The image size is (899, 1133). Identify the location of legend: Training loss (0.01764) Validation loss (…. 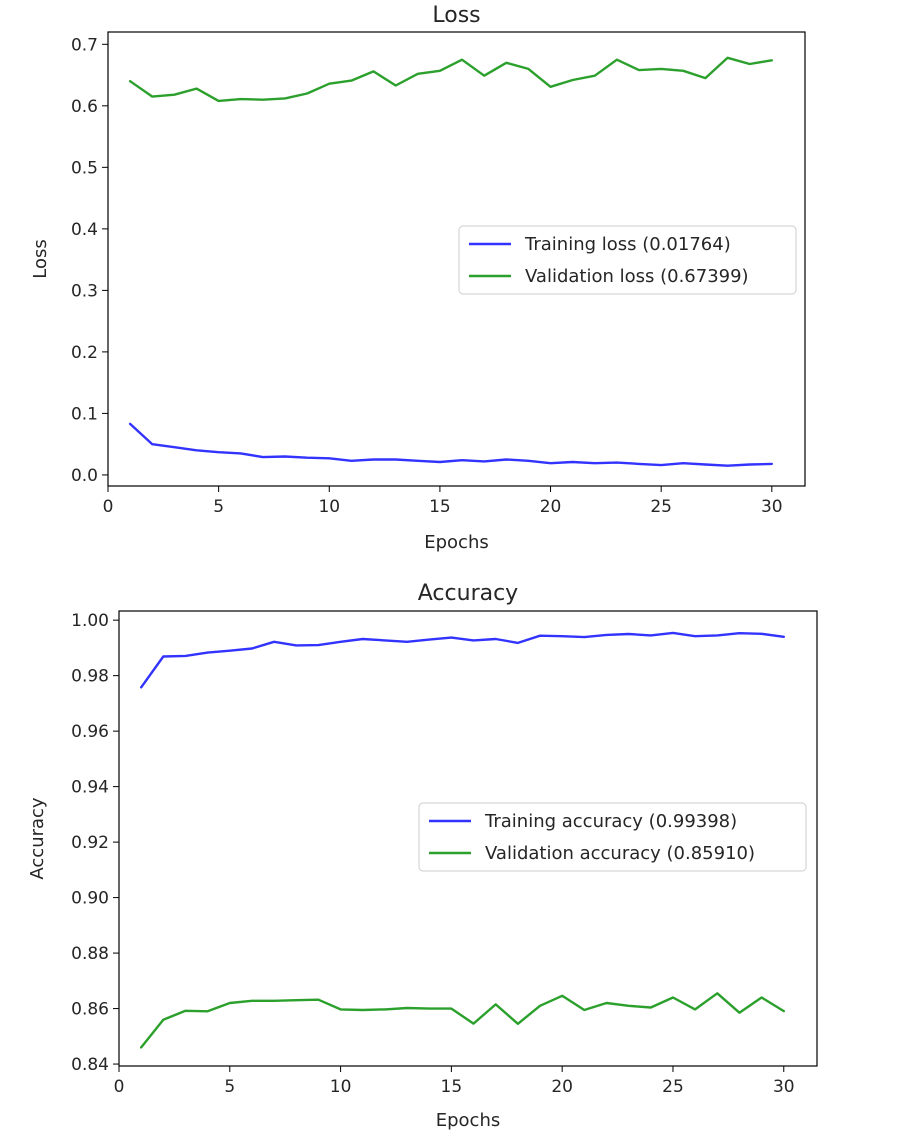
(627, 260).